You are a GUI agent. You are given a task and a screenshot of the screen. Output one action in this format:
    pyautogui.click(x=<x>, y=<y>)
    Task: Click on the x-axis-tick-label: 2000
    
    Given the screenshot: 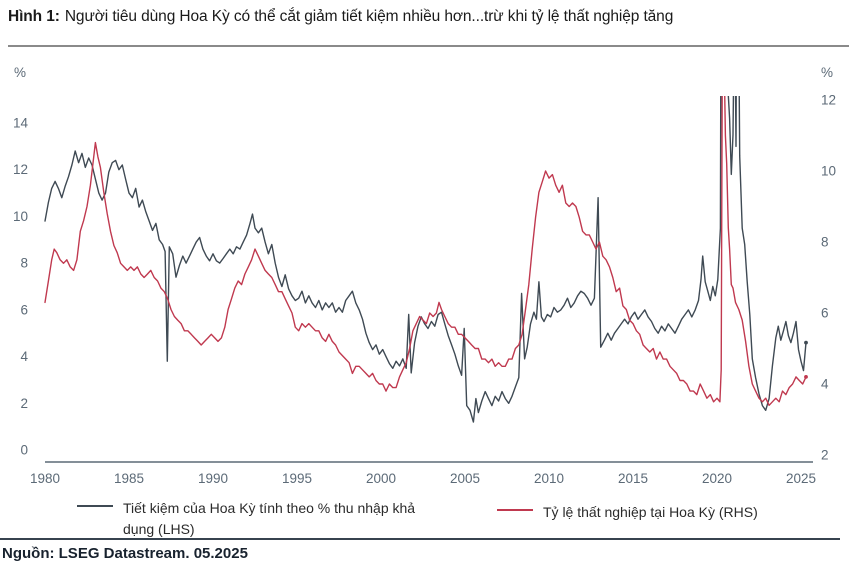 What is the action you would take?
    pyautogui.click(x=381, y=478)
    